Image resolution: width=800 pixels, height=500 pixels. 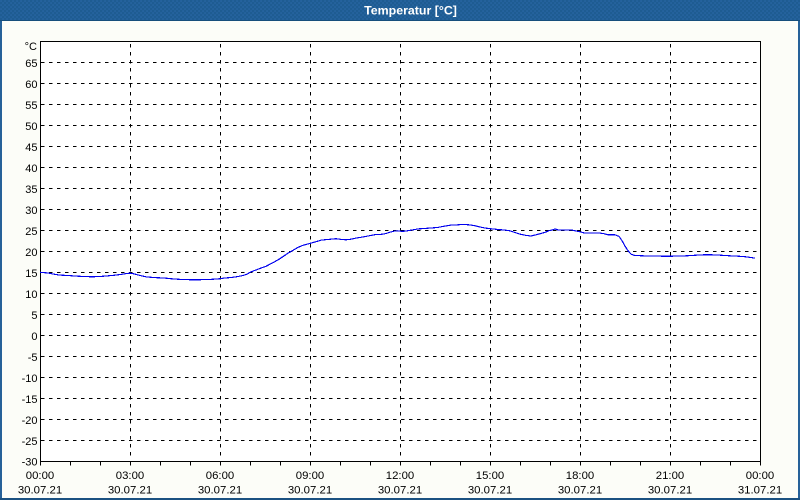 I want to click on svg-text: 50, so click(x=31, y=127).